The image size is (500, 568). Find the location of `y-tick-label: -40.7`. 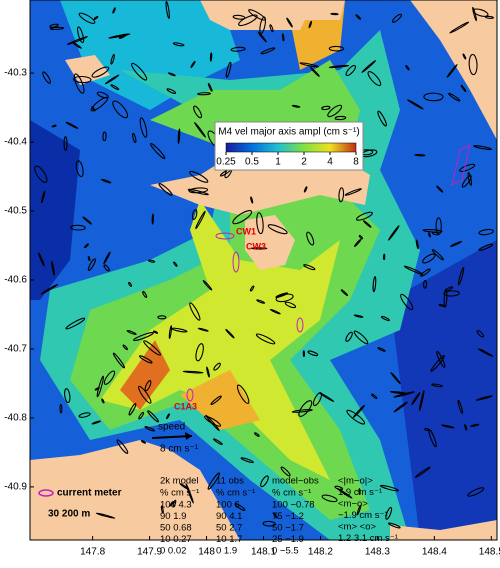

y-tick-label: -40.7 is located at coordinates (15, 349).